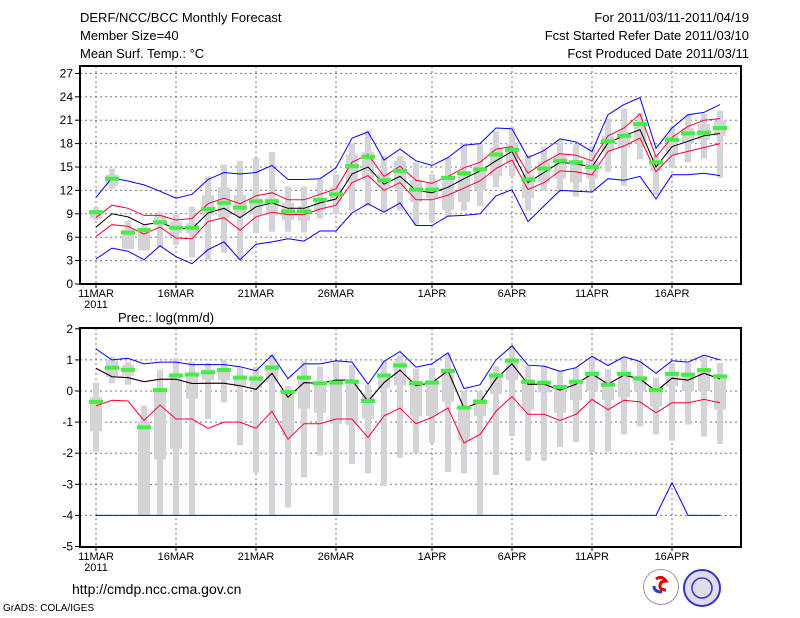 The width and height of the screenshot is (800, 618). What do you see at coordinates (336, 294) in the screenshot?
I see `temp-xtick-label: 26MAR` at bounding box center [336, 294].